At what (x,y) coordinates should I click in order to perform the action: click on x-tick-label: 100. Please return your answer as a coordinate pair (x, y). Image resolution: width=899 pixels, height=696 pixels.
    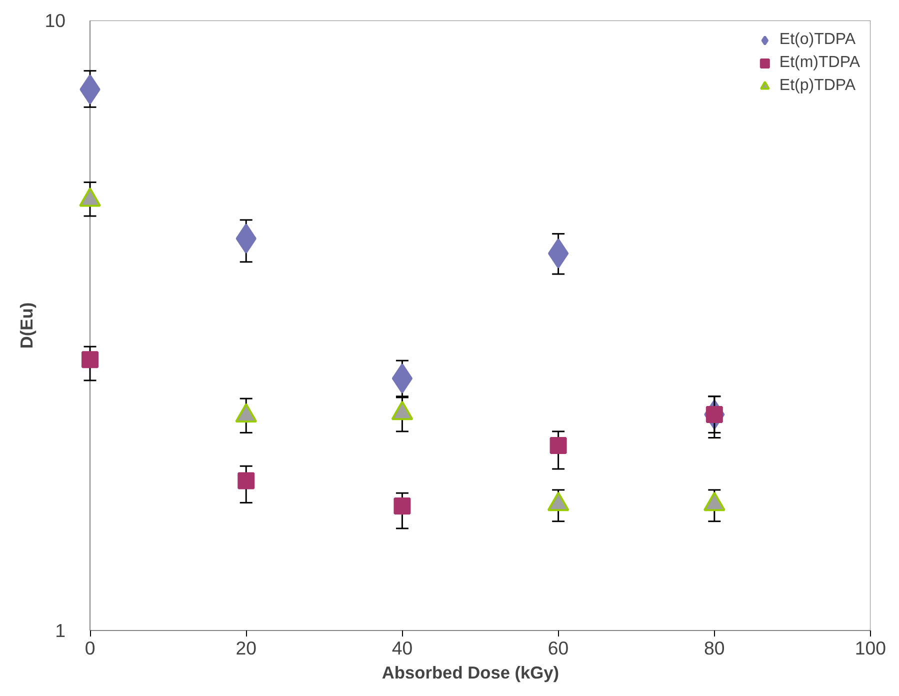
    Looking at the image, I should click on (870, 648).